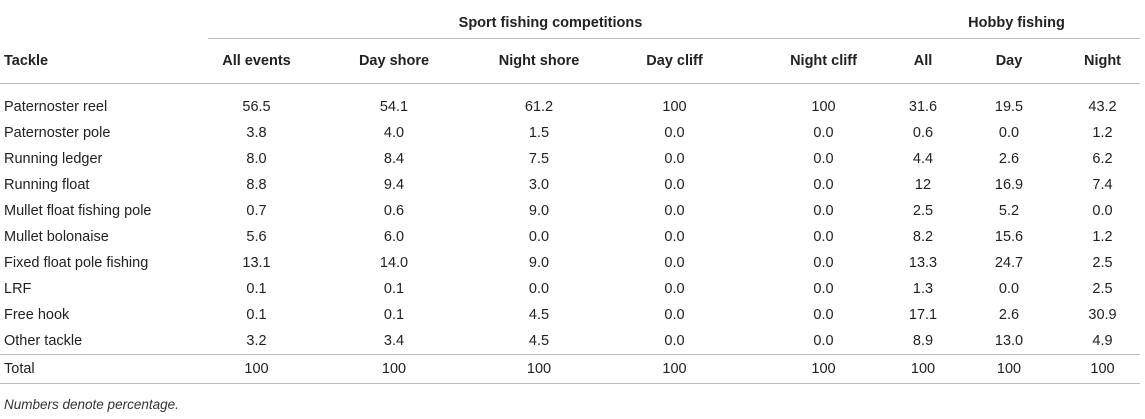  I want to click on table-cell: 8.2, so click(923, 237).